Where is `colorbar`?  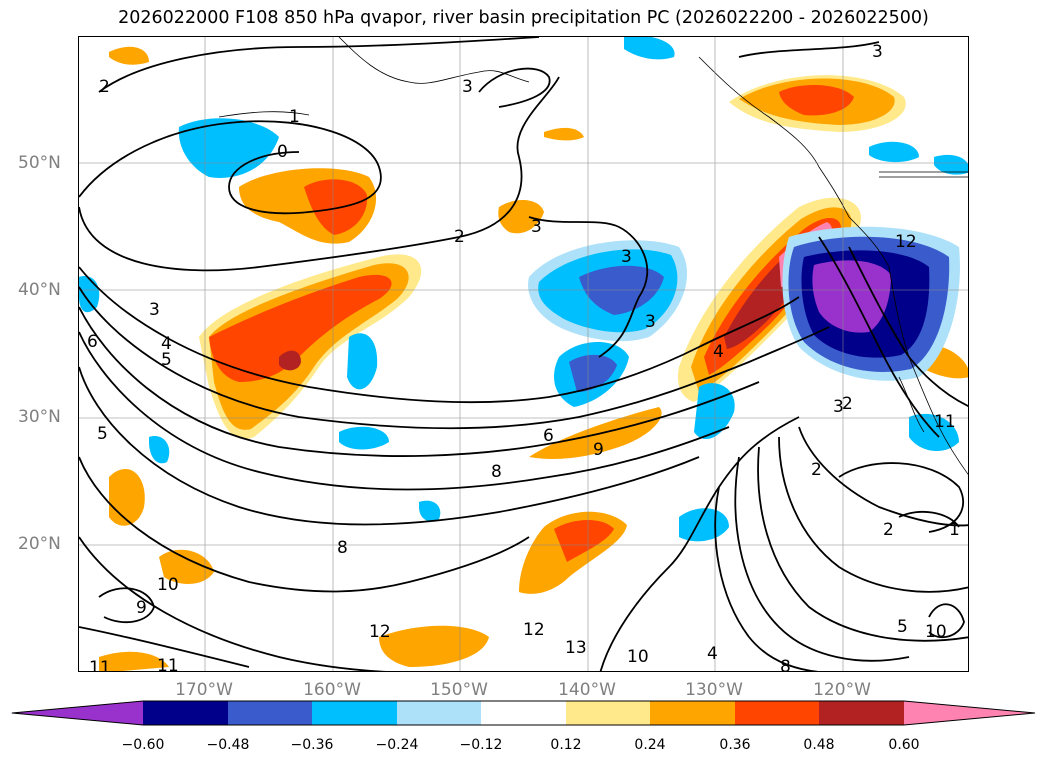 colorbar is located at coordinates (523, 713).